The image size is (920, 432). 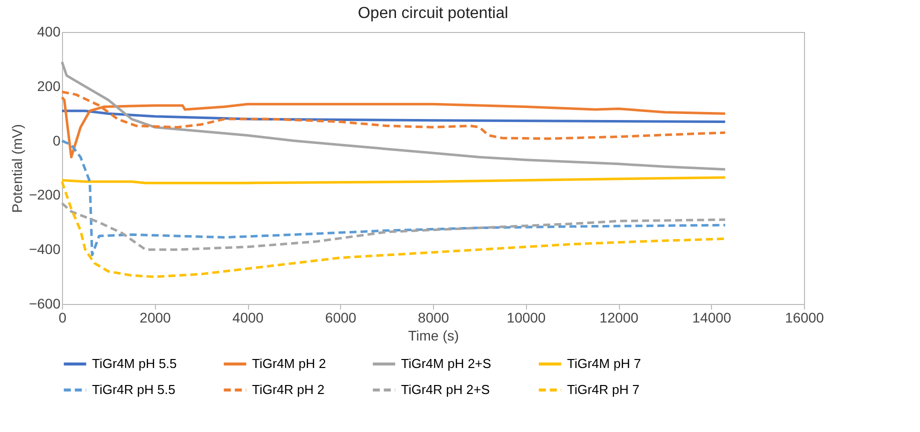 What do you see at coordinates (49, 86) in the screenshot?
I see `y-tick-label: 200` at bounding box center [49, 86].